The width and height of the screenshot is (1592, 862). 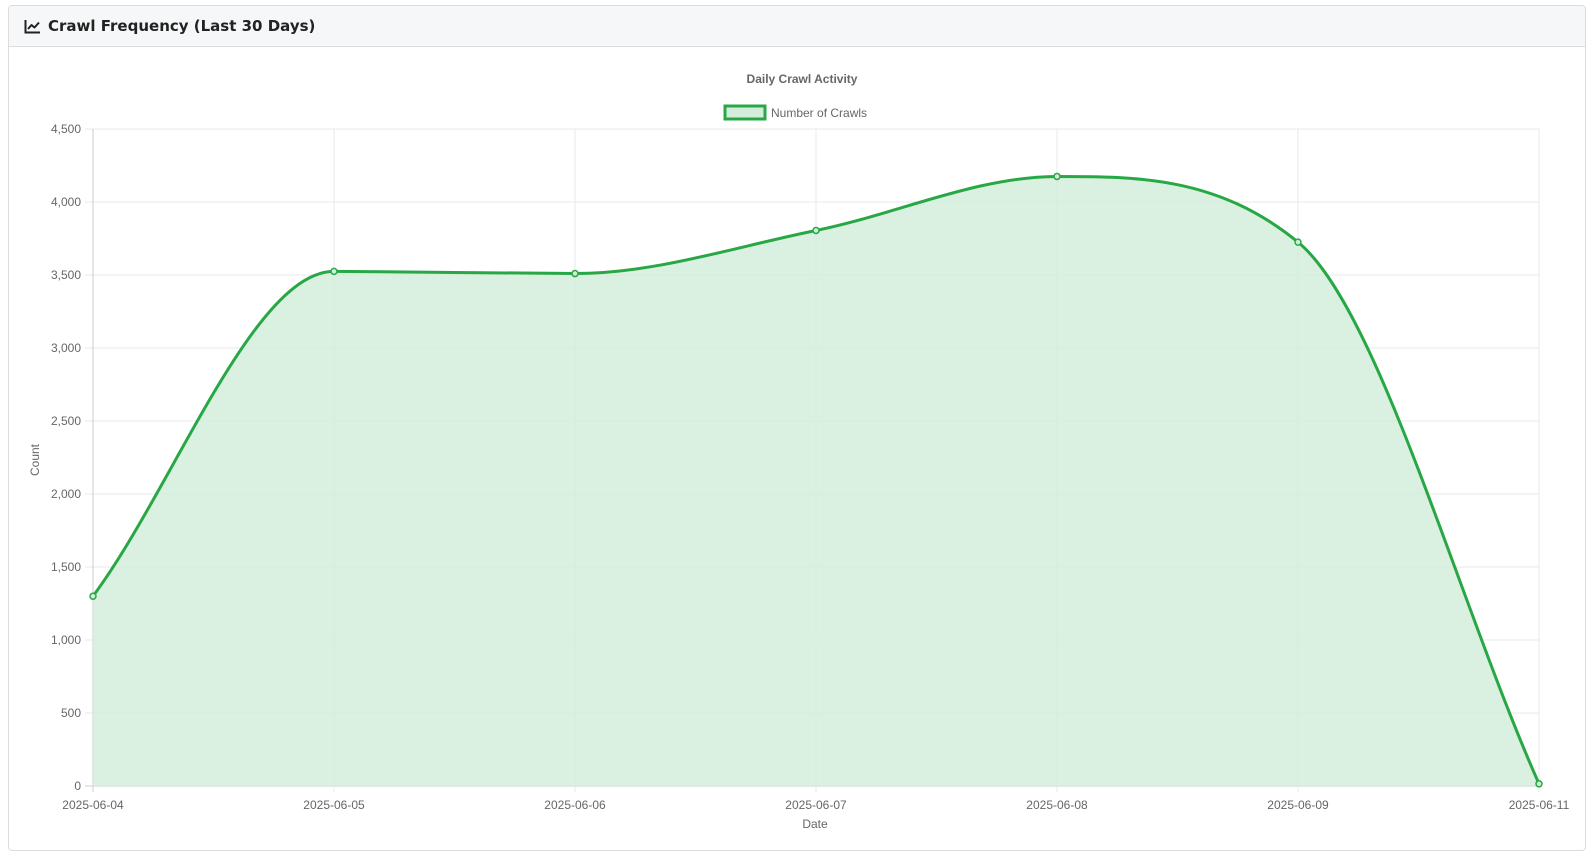 What do you see at coordinates (816, 805) in the screenshot?
I see `x-tick-label: 2025-06-07` at bounding box center [816, 805].